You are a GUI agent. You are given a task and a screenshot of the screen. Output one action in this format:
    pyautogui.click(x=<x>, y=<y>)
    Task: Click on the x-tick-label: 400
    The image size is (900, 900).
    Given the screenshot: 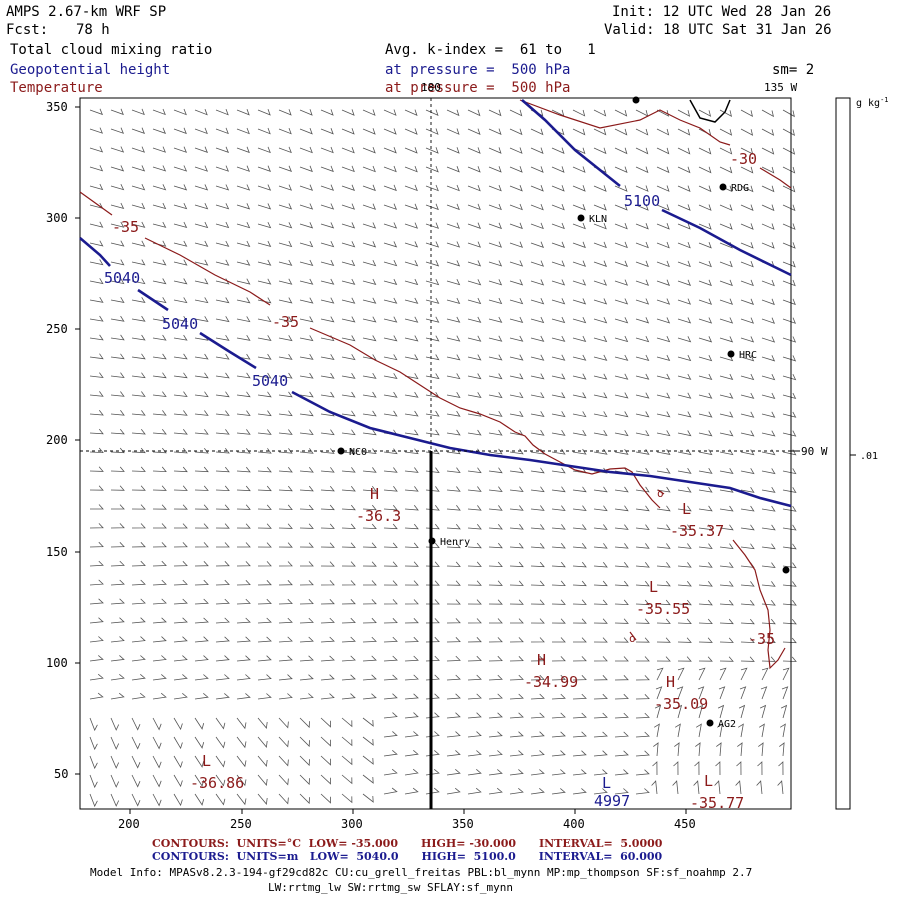 What is the action you would take?
    pyautogui.click(x=574, y=824)
    